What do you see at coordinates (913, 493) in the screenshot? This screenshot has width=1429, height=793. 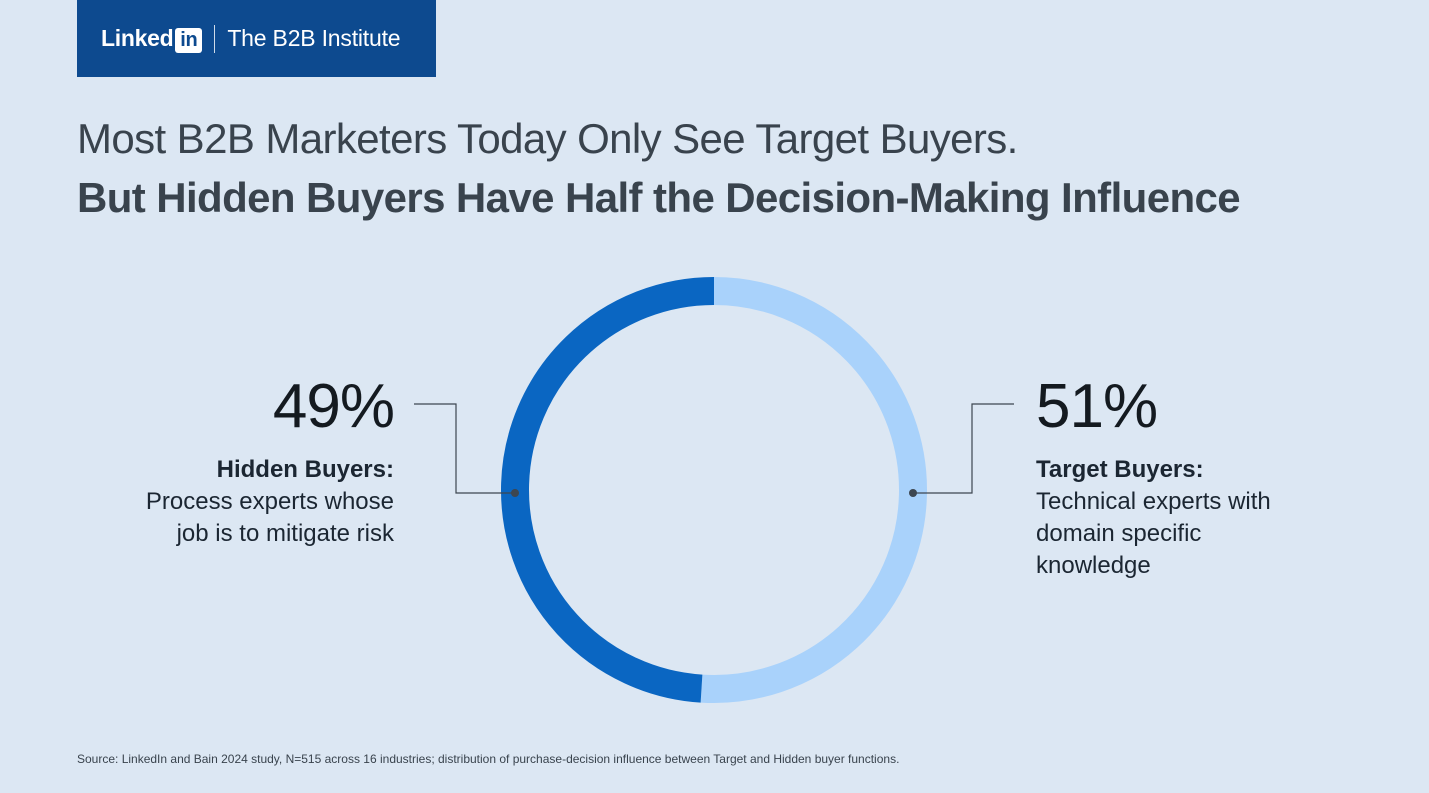 I see `right-leader-dot` at bounding box center [913, 493].